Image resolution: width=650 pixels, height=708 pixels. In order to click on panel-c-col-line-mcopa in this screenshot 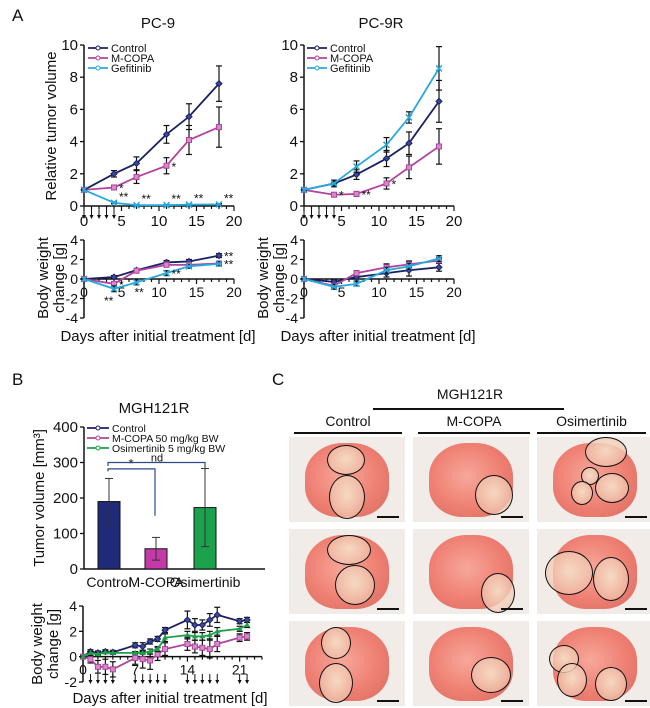, I will do `click(474, 433)`.